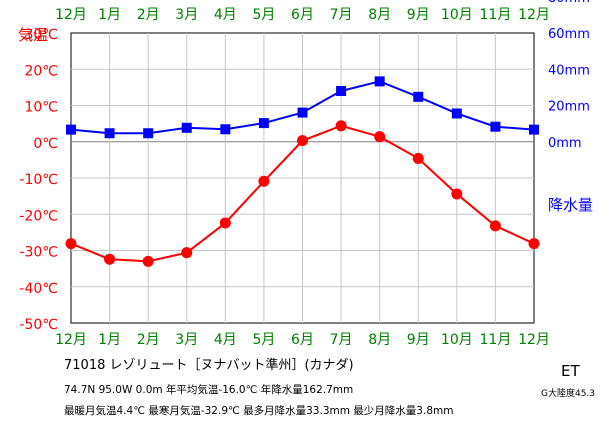  I want to click on station-title: 71018 レゾリュート［ヌナバット準州］(カナダ), so click(209, 365).